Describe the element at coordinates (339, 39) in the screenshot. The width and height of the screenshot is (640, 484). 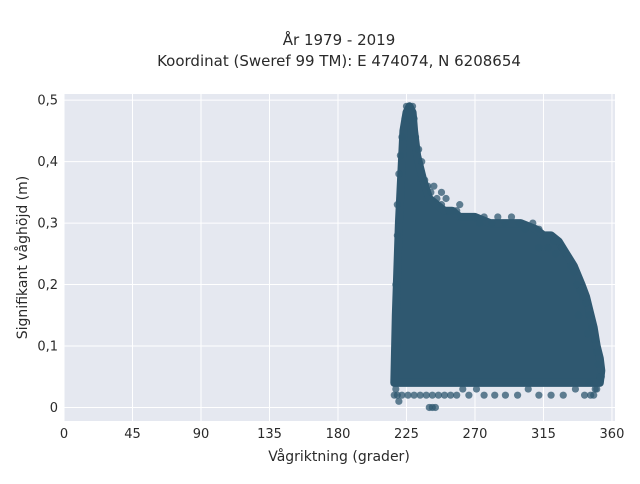
I see `chart-title-line1: År 1979 - 2019` at that location.